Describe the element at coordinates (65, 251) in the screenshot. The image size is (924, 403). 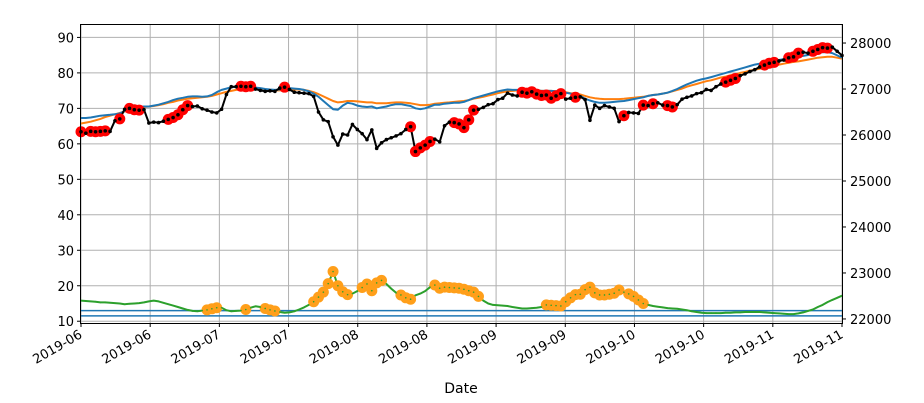
I see `left-tick-label: 30` at that location.